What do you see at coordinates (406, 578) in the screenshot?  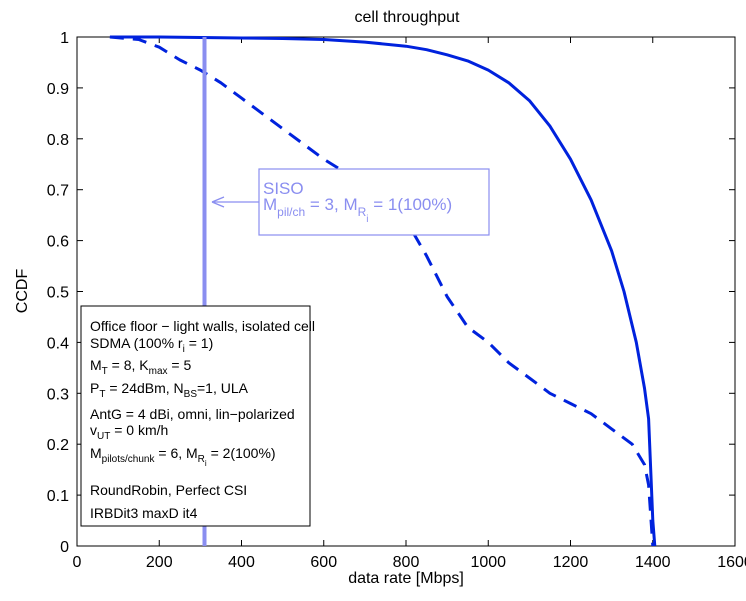 I see `x-axis-label: data rate [Mbps]` at bounding box center [406, 578].